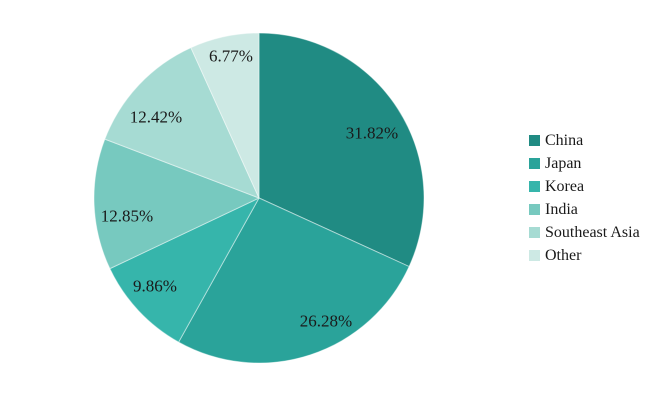 This screenshot has width=655, height=402. What do you see at coordinates (341, 150) in the screenshot?
I see `pie-slice-china` at bounding box center [341, 150].